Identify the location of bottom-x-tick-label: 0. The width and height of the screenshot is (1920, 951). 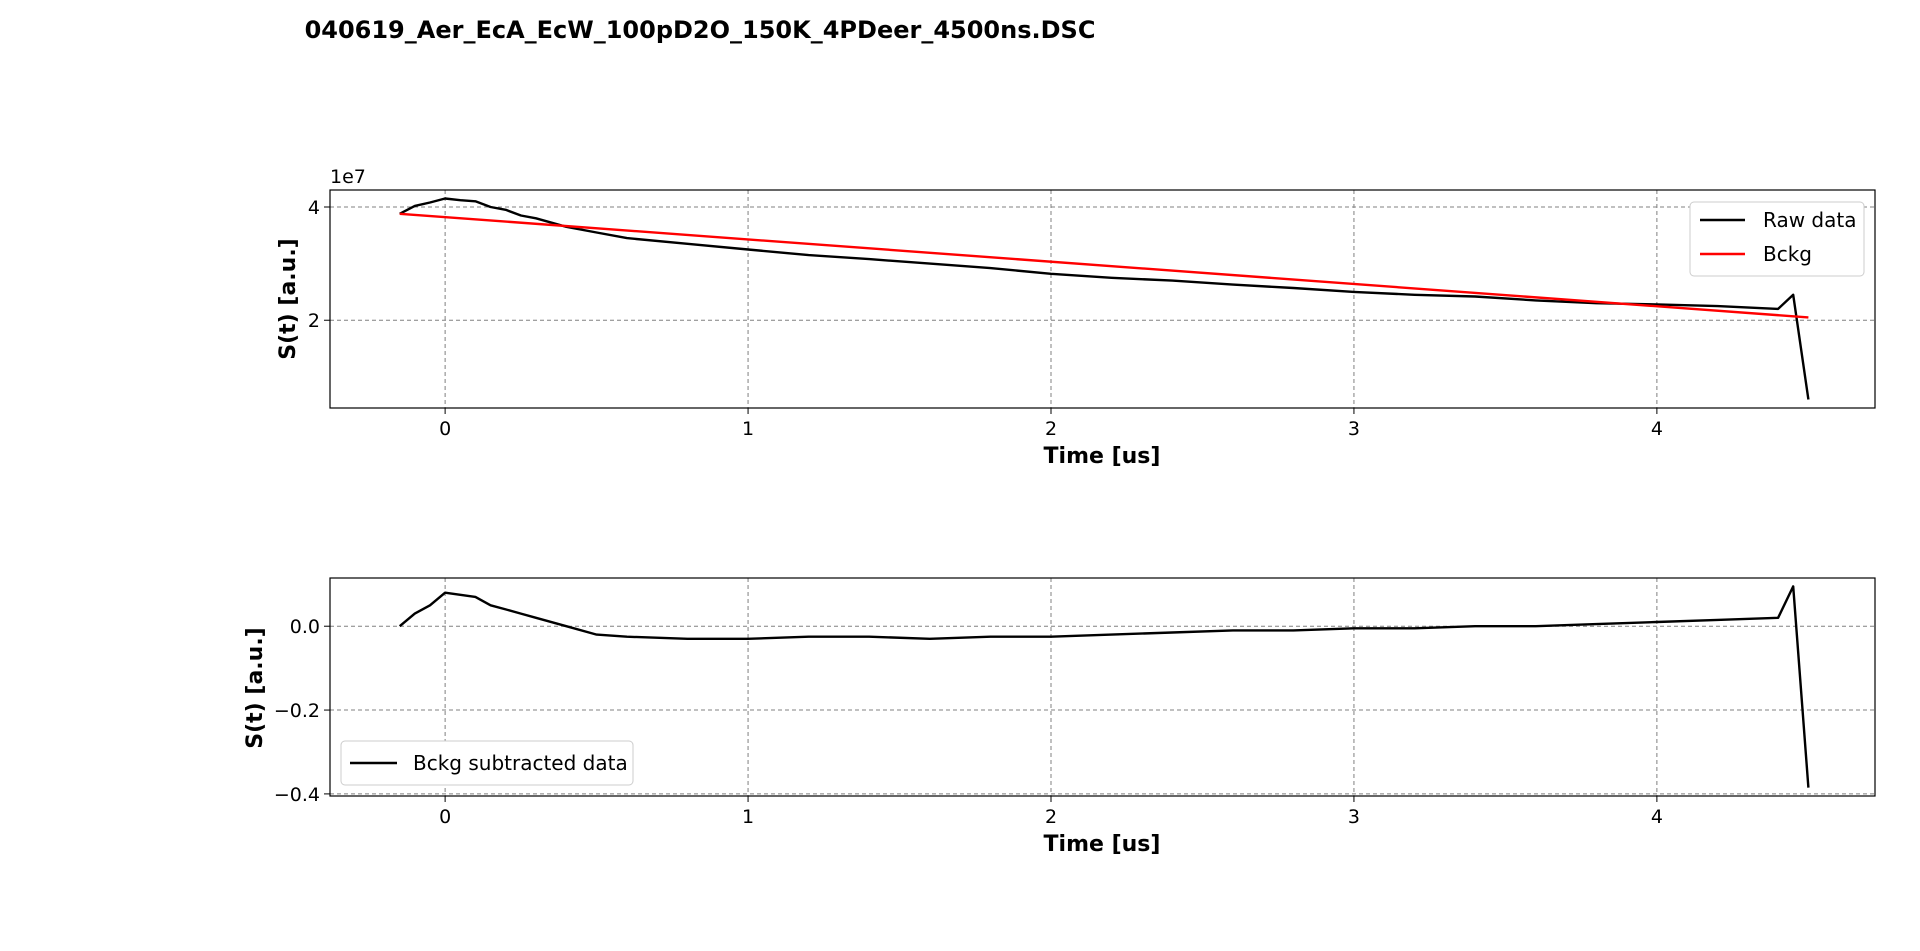
(445, 817).